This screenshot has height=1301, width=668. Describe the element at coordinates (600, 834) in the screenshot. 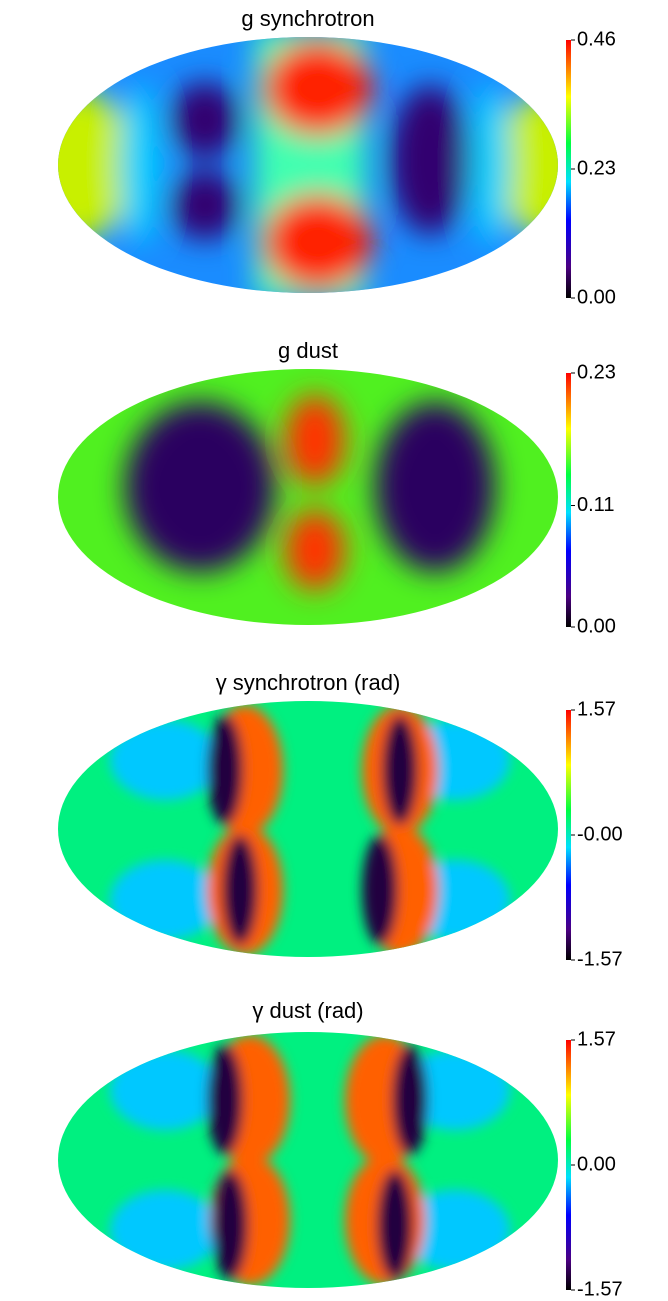

I see `colorbar-tick-label: -0.00` at that location.